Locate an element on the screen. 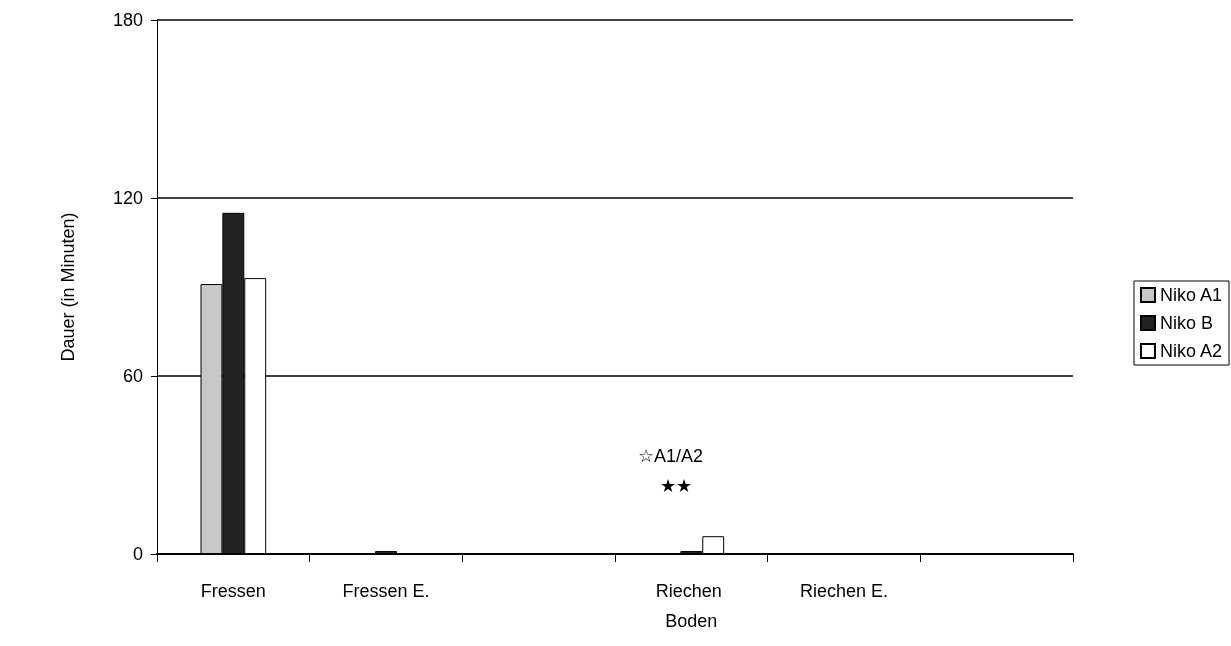  legend-label: Niko A1 is located at coordinates (1191, 295).